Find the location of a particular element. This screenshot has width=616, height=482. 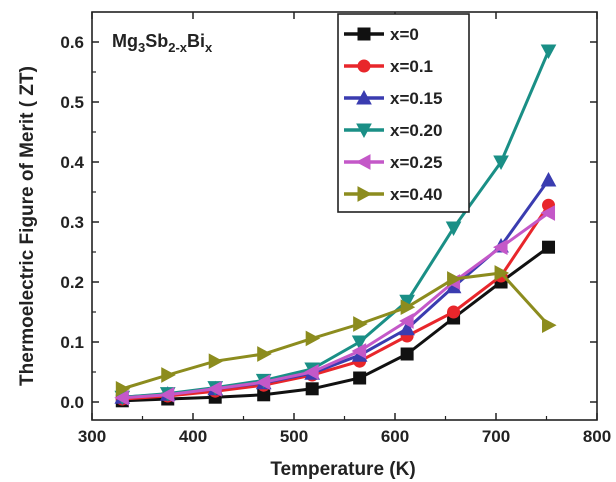

formula-part: Mg is located at coordinates (125, 41).